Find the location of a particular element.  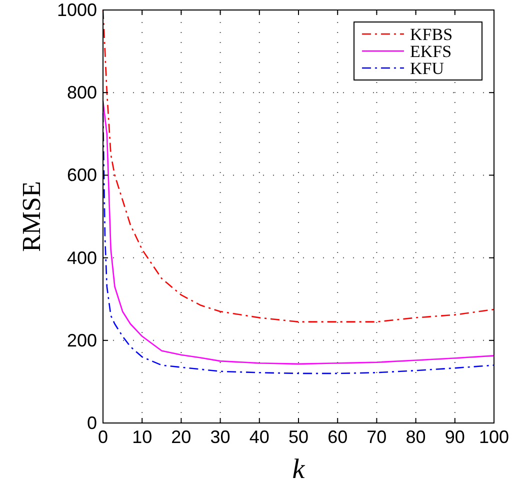

x-tick-label: 20 is located at coordinates (181, 437).